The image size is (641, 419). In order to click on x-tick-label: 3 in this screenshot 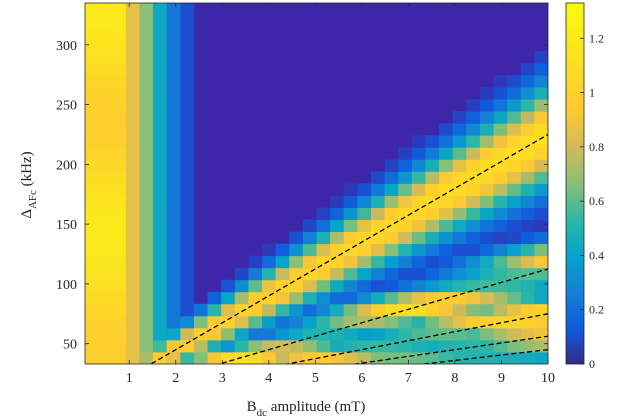, I will do `click(222, 378)`.